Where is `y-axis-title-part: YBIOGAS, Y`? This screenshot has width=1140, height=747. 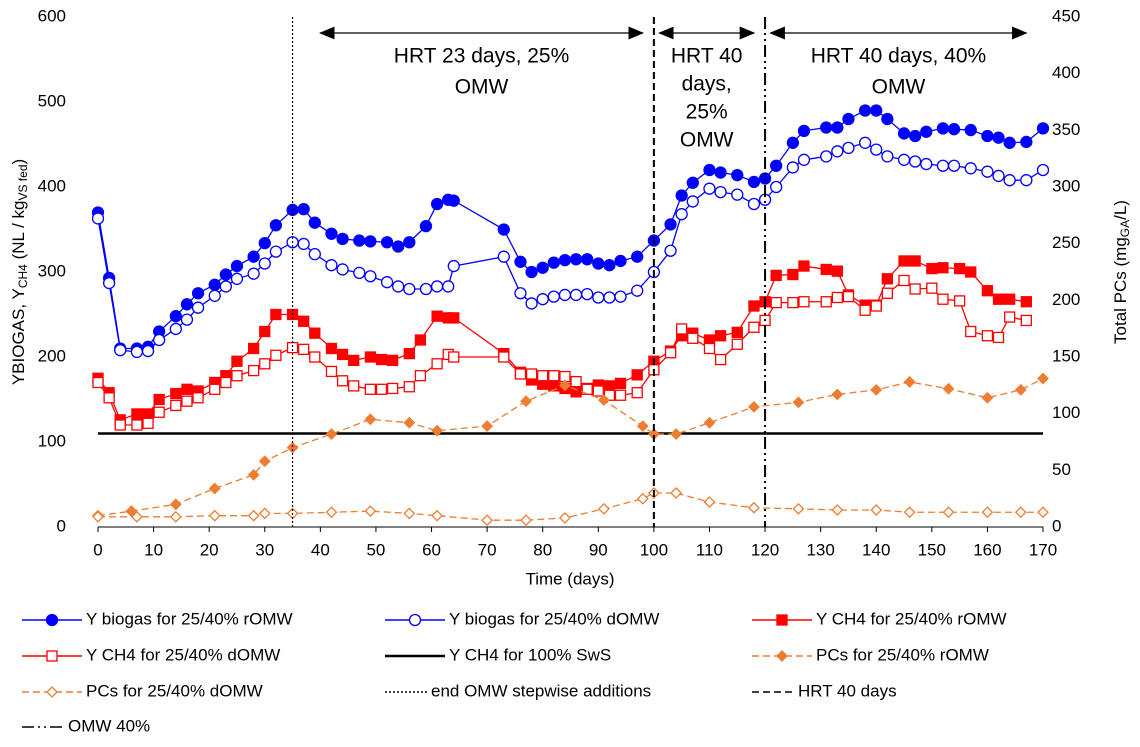 y-axis-title-part: YBIOGAS, Y is located at coordinates (18, 336).